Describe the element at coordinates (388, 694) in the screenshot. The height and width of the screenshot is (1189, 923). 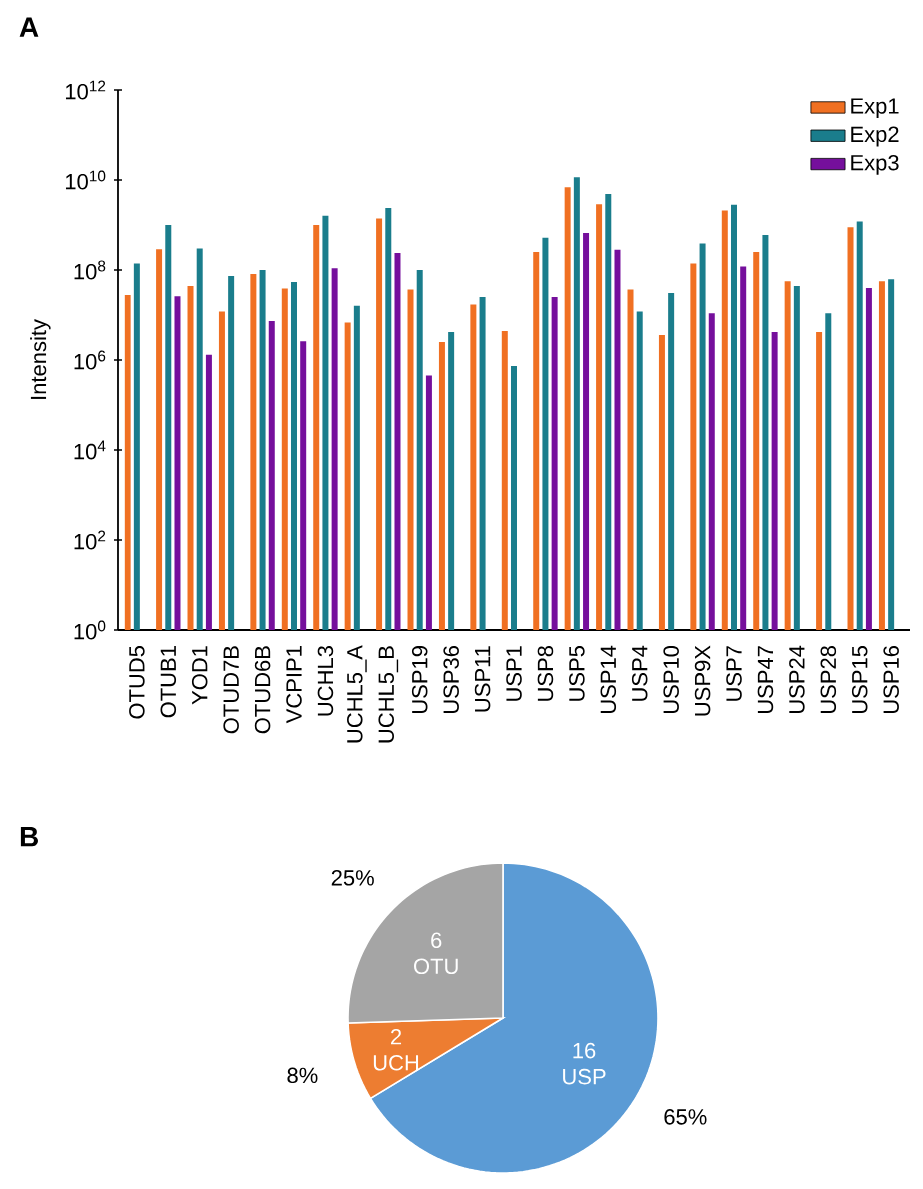
I see `x-tick-label: UCHL5_B` at that location.